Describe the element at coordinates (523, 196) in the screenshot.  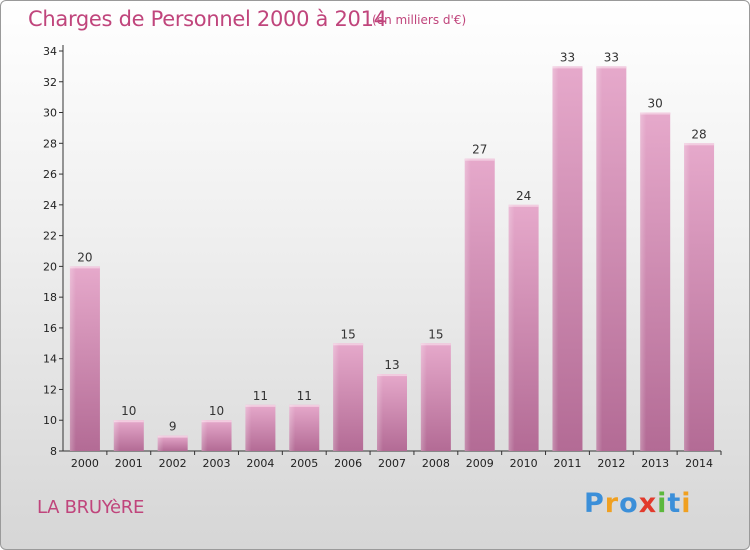
I see `data-label: 24` at that location.